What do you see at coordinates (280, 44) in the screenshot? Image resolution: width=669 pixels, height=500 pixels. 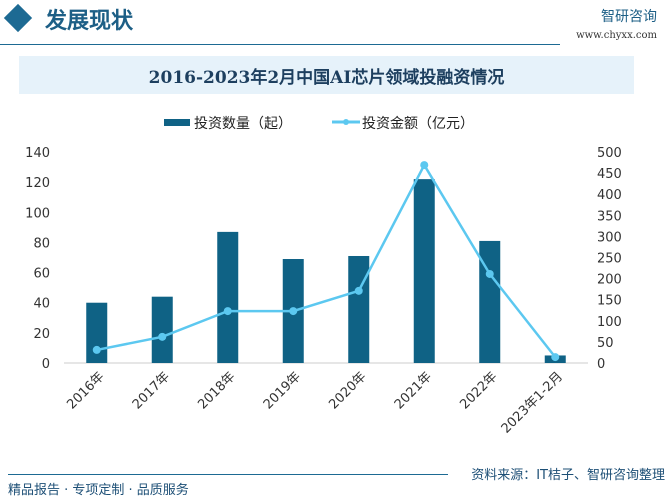 I see `header-divider` at bounding box center [280, 44].